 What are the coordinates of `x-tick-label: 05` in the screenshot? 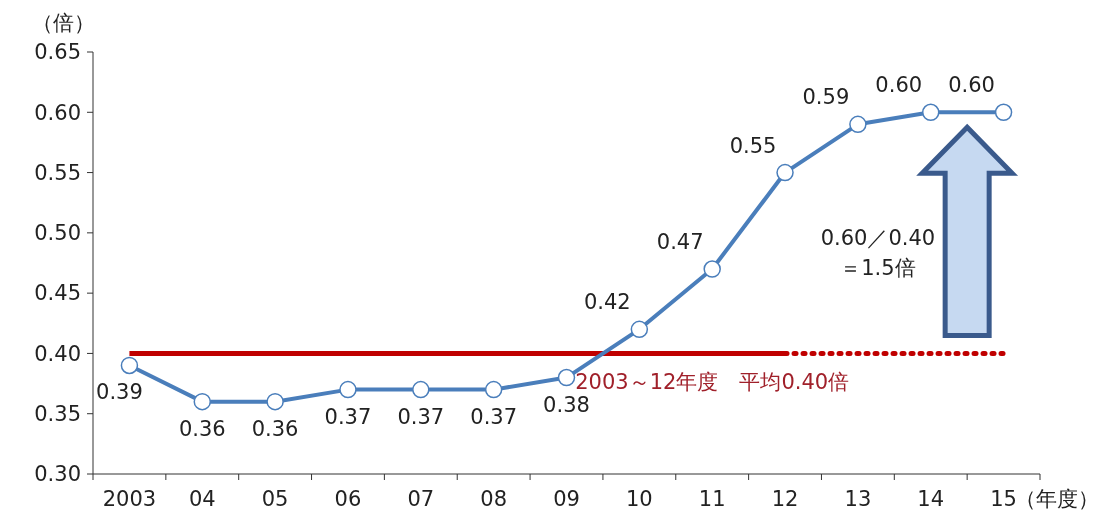 It's located at (275, 499).